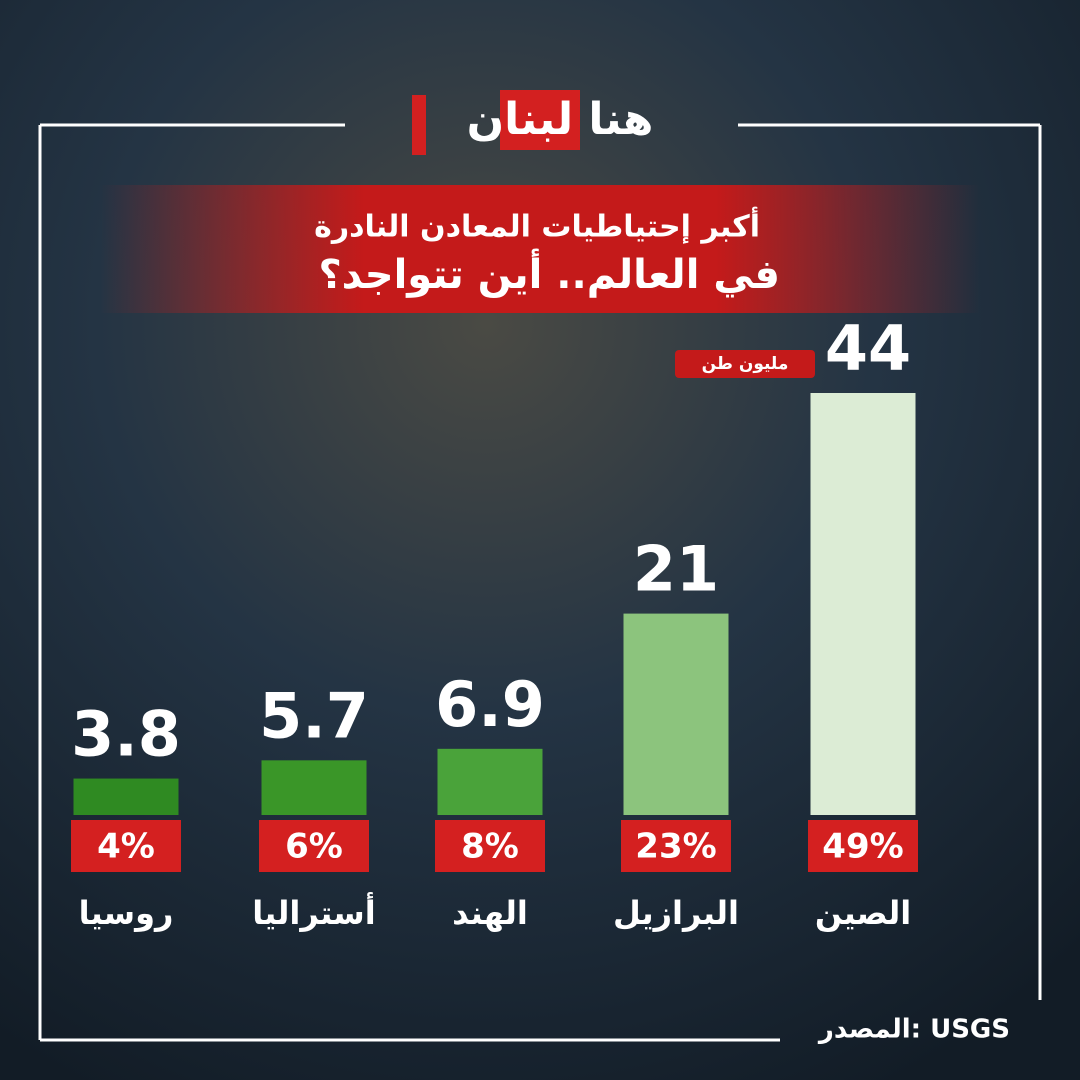  What do you see at coordinates (676, 569) in the screenshot?
I see `value-label: 21` at bounding box center [676, 569].